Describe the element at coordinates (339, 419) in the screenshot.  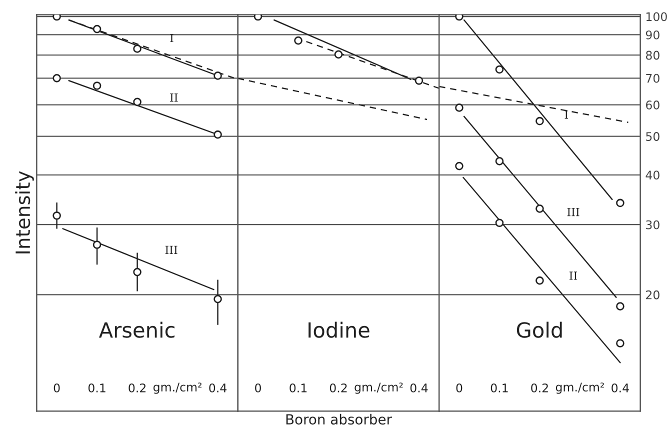
I see `x-axis-title: Boron absorber` at that location.